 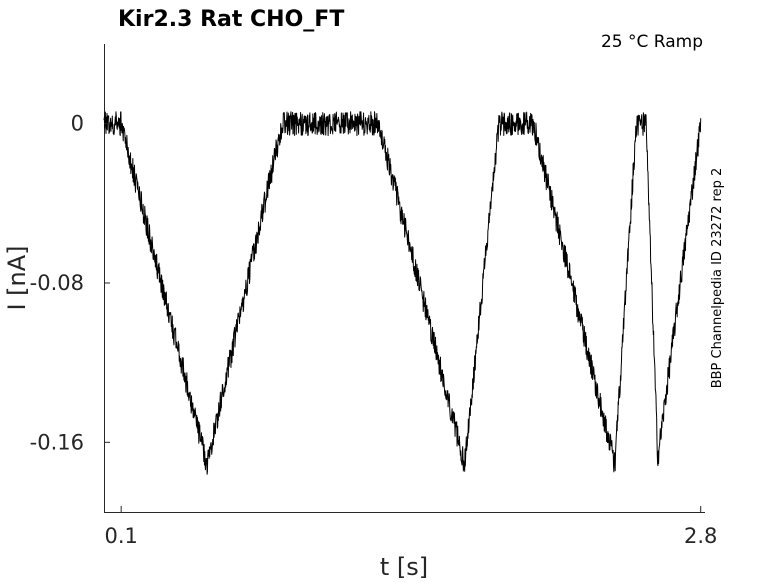 I want to click on chart-title: Kir2.3 Rat CHO_FT, so click(x=231, y=19).